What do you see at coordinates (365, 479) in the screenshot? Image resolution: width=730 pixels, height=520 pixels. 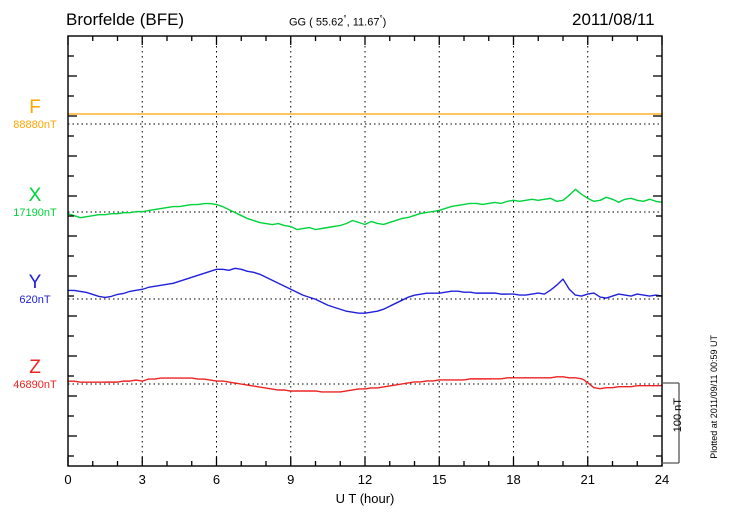 I see `x-tick-label-12: 12` at bounding box center [365, 479].